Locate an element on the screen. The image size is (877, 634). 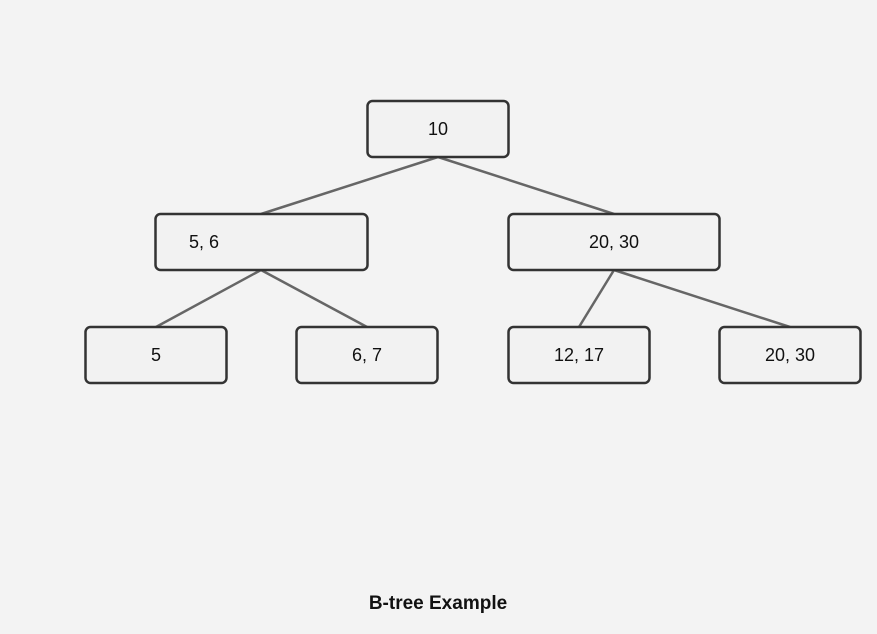
internal-node-left-label: 5, 6 is located at coordinates (204, 242).